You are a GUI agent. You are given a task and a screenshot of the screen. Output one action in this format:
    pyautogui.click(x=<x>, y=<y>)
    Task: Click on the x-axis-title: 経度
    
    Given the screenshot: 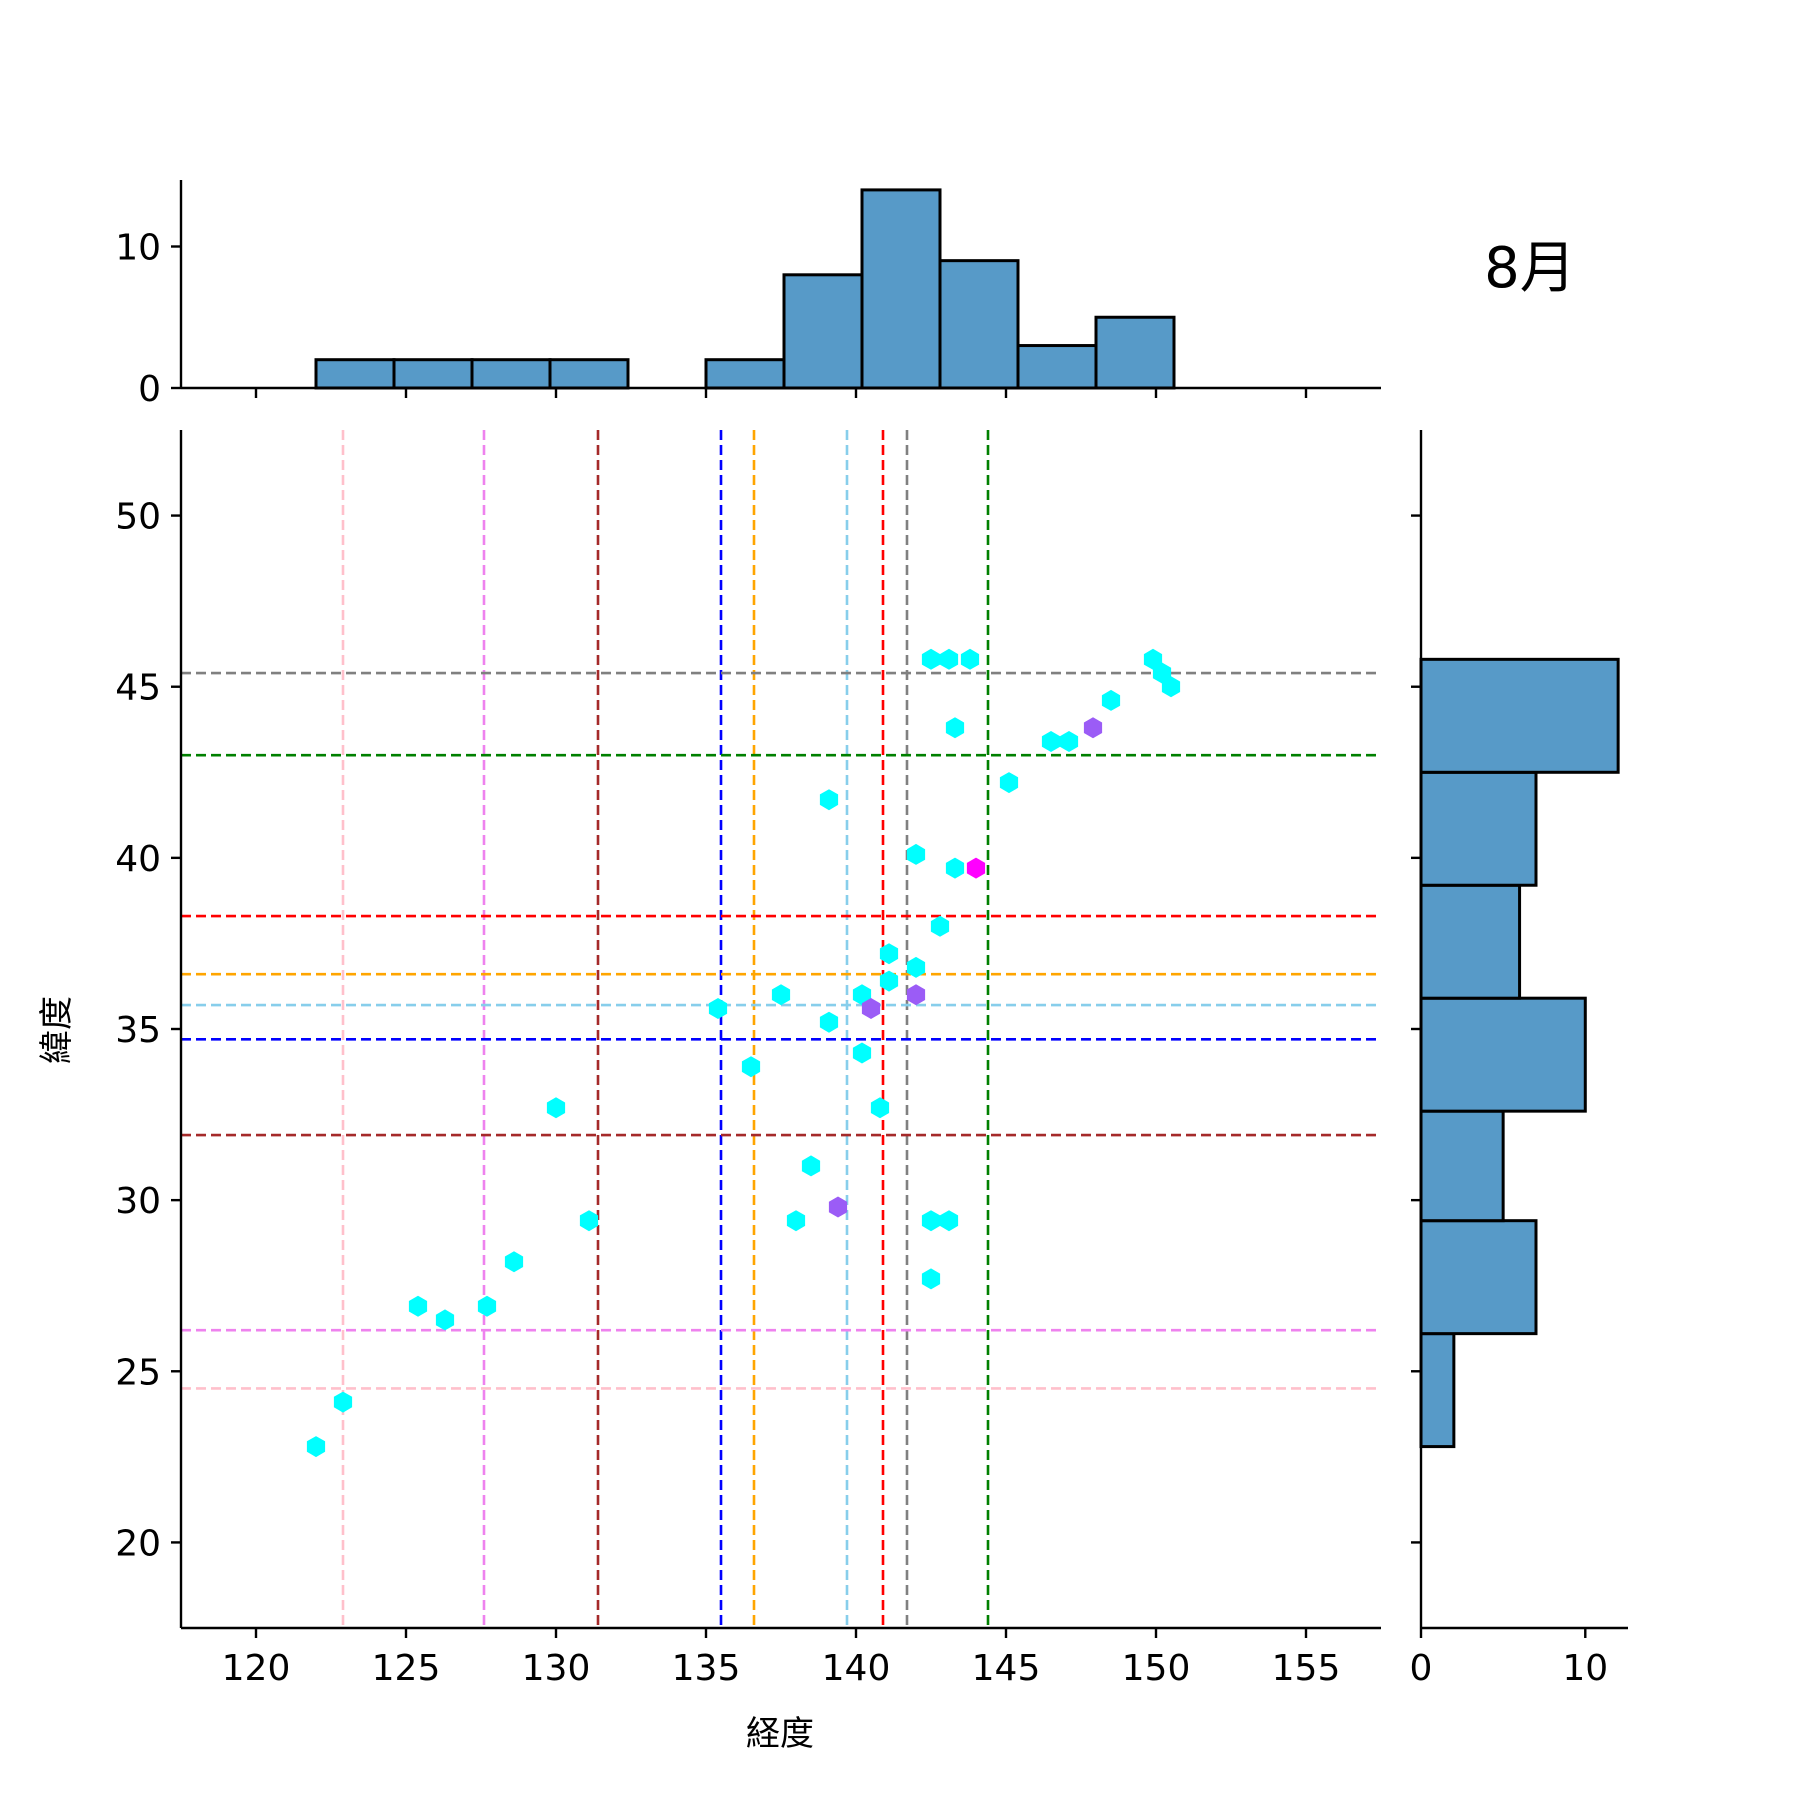 What is the action you would take?
    pyautogui.click(x=780, y=1734)
    